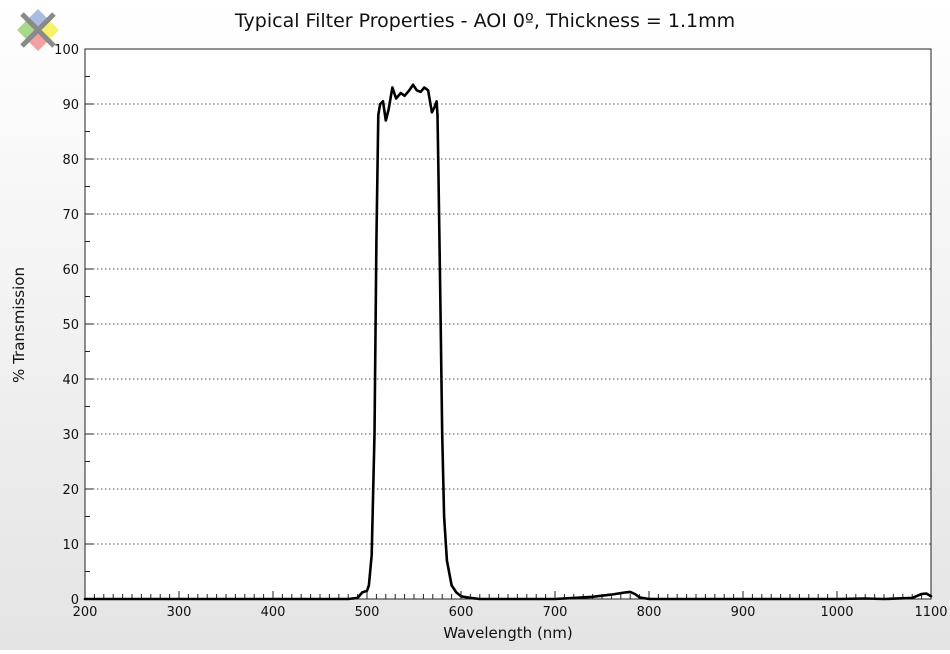  I want to click on x-tick-label: 400, so click(273, 612).